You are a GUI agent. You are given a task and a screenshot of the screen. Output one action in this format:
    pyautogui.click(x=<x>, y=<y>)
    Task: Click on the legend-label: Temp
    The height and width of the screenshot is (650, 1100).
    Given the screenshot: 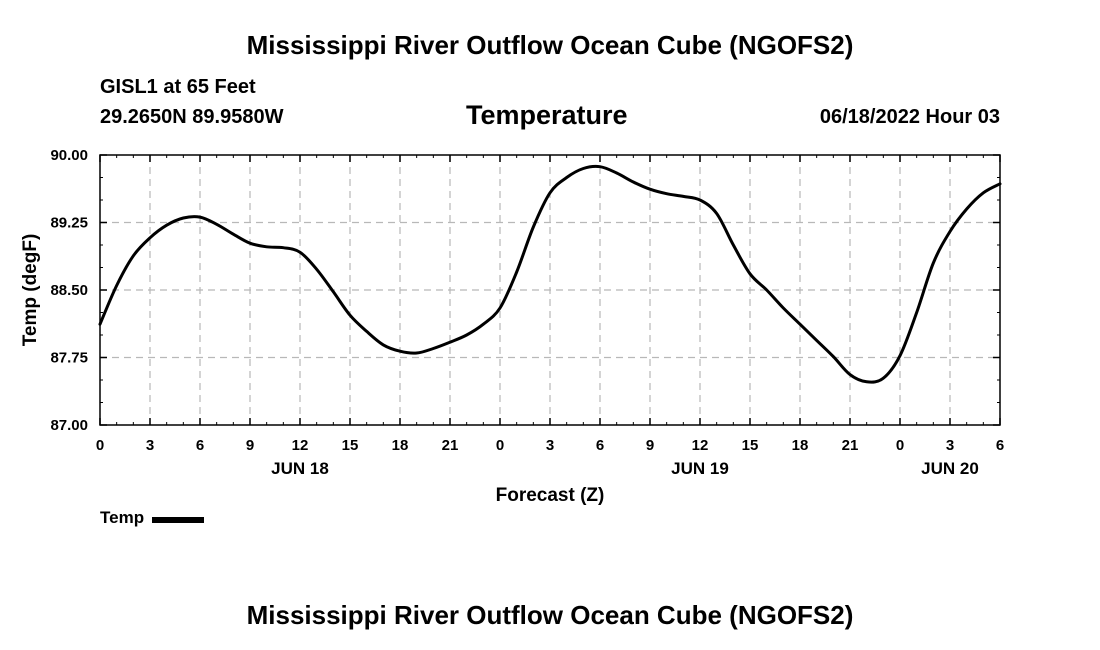 What is the action you would take?
    pyautogui.click(x=122, y=517)
    